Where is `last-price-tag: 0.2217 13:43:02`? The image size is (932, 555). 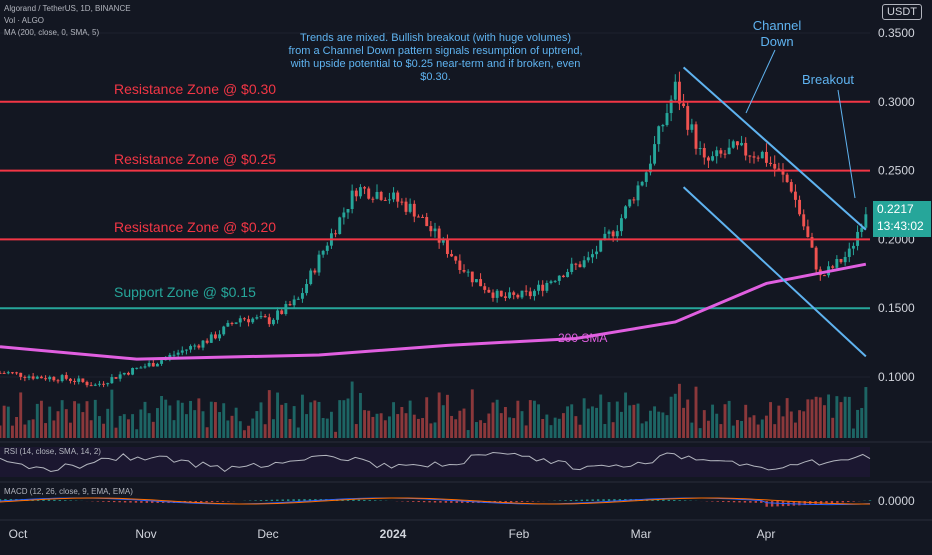
last-price-tag: 0.2217 13:43:02 is located at coordinates (902, 219).